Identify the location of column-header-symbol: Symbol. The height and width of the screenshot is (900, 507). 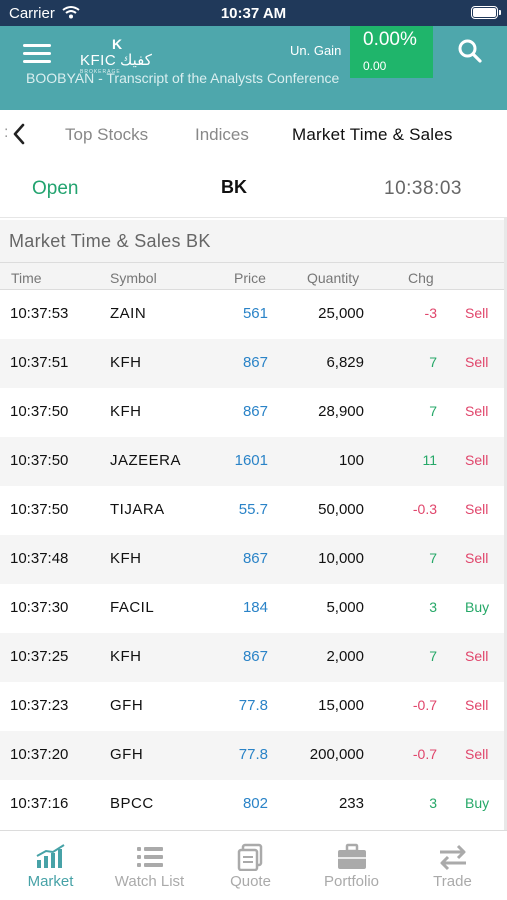
(133, 278).